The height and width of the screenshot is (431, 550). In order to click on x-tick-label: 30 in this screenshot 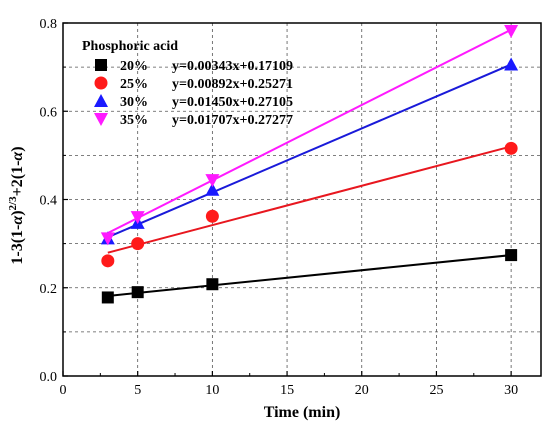, I will do `click(511, 390)`.